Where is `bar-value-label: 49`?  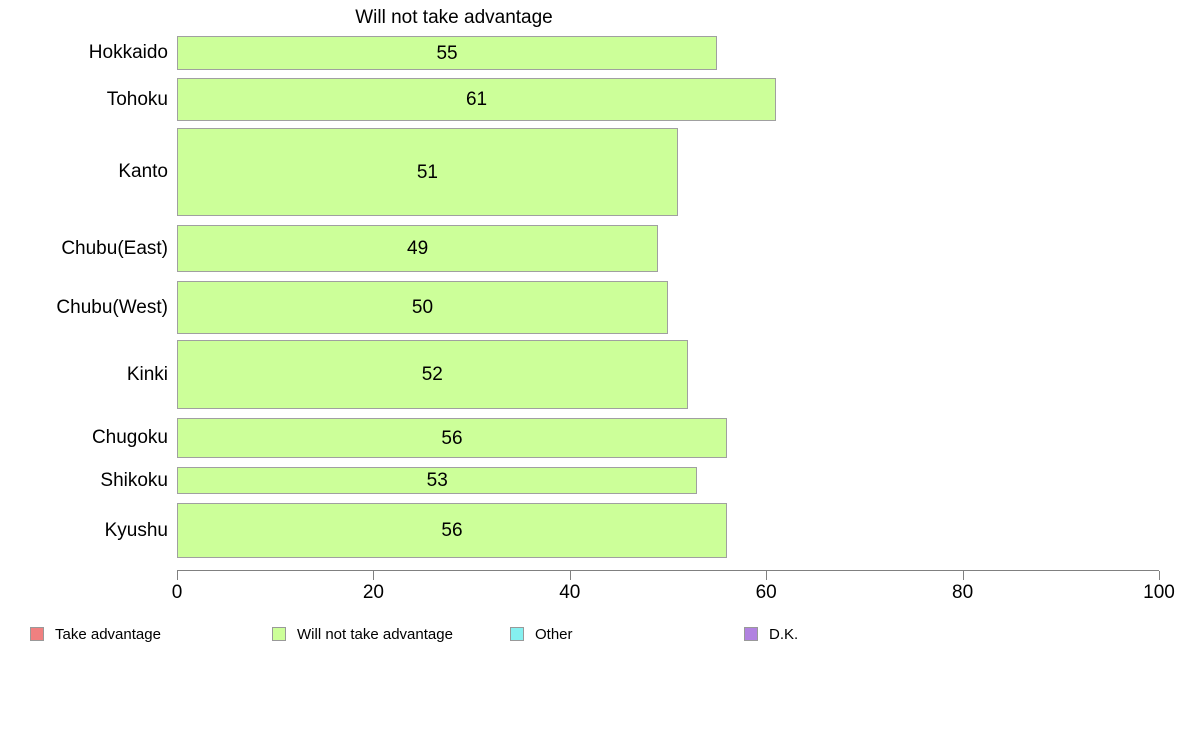 bar-value-label: 49 is located at coordinates (418, 248).